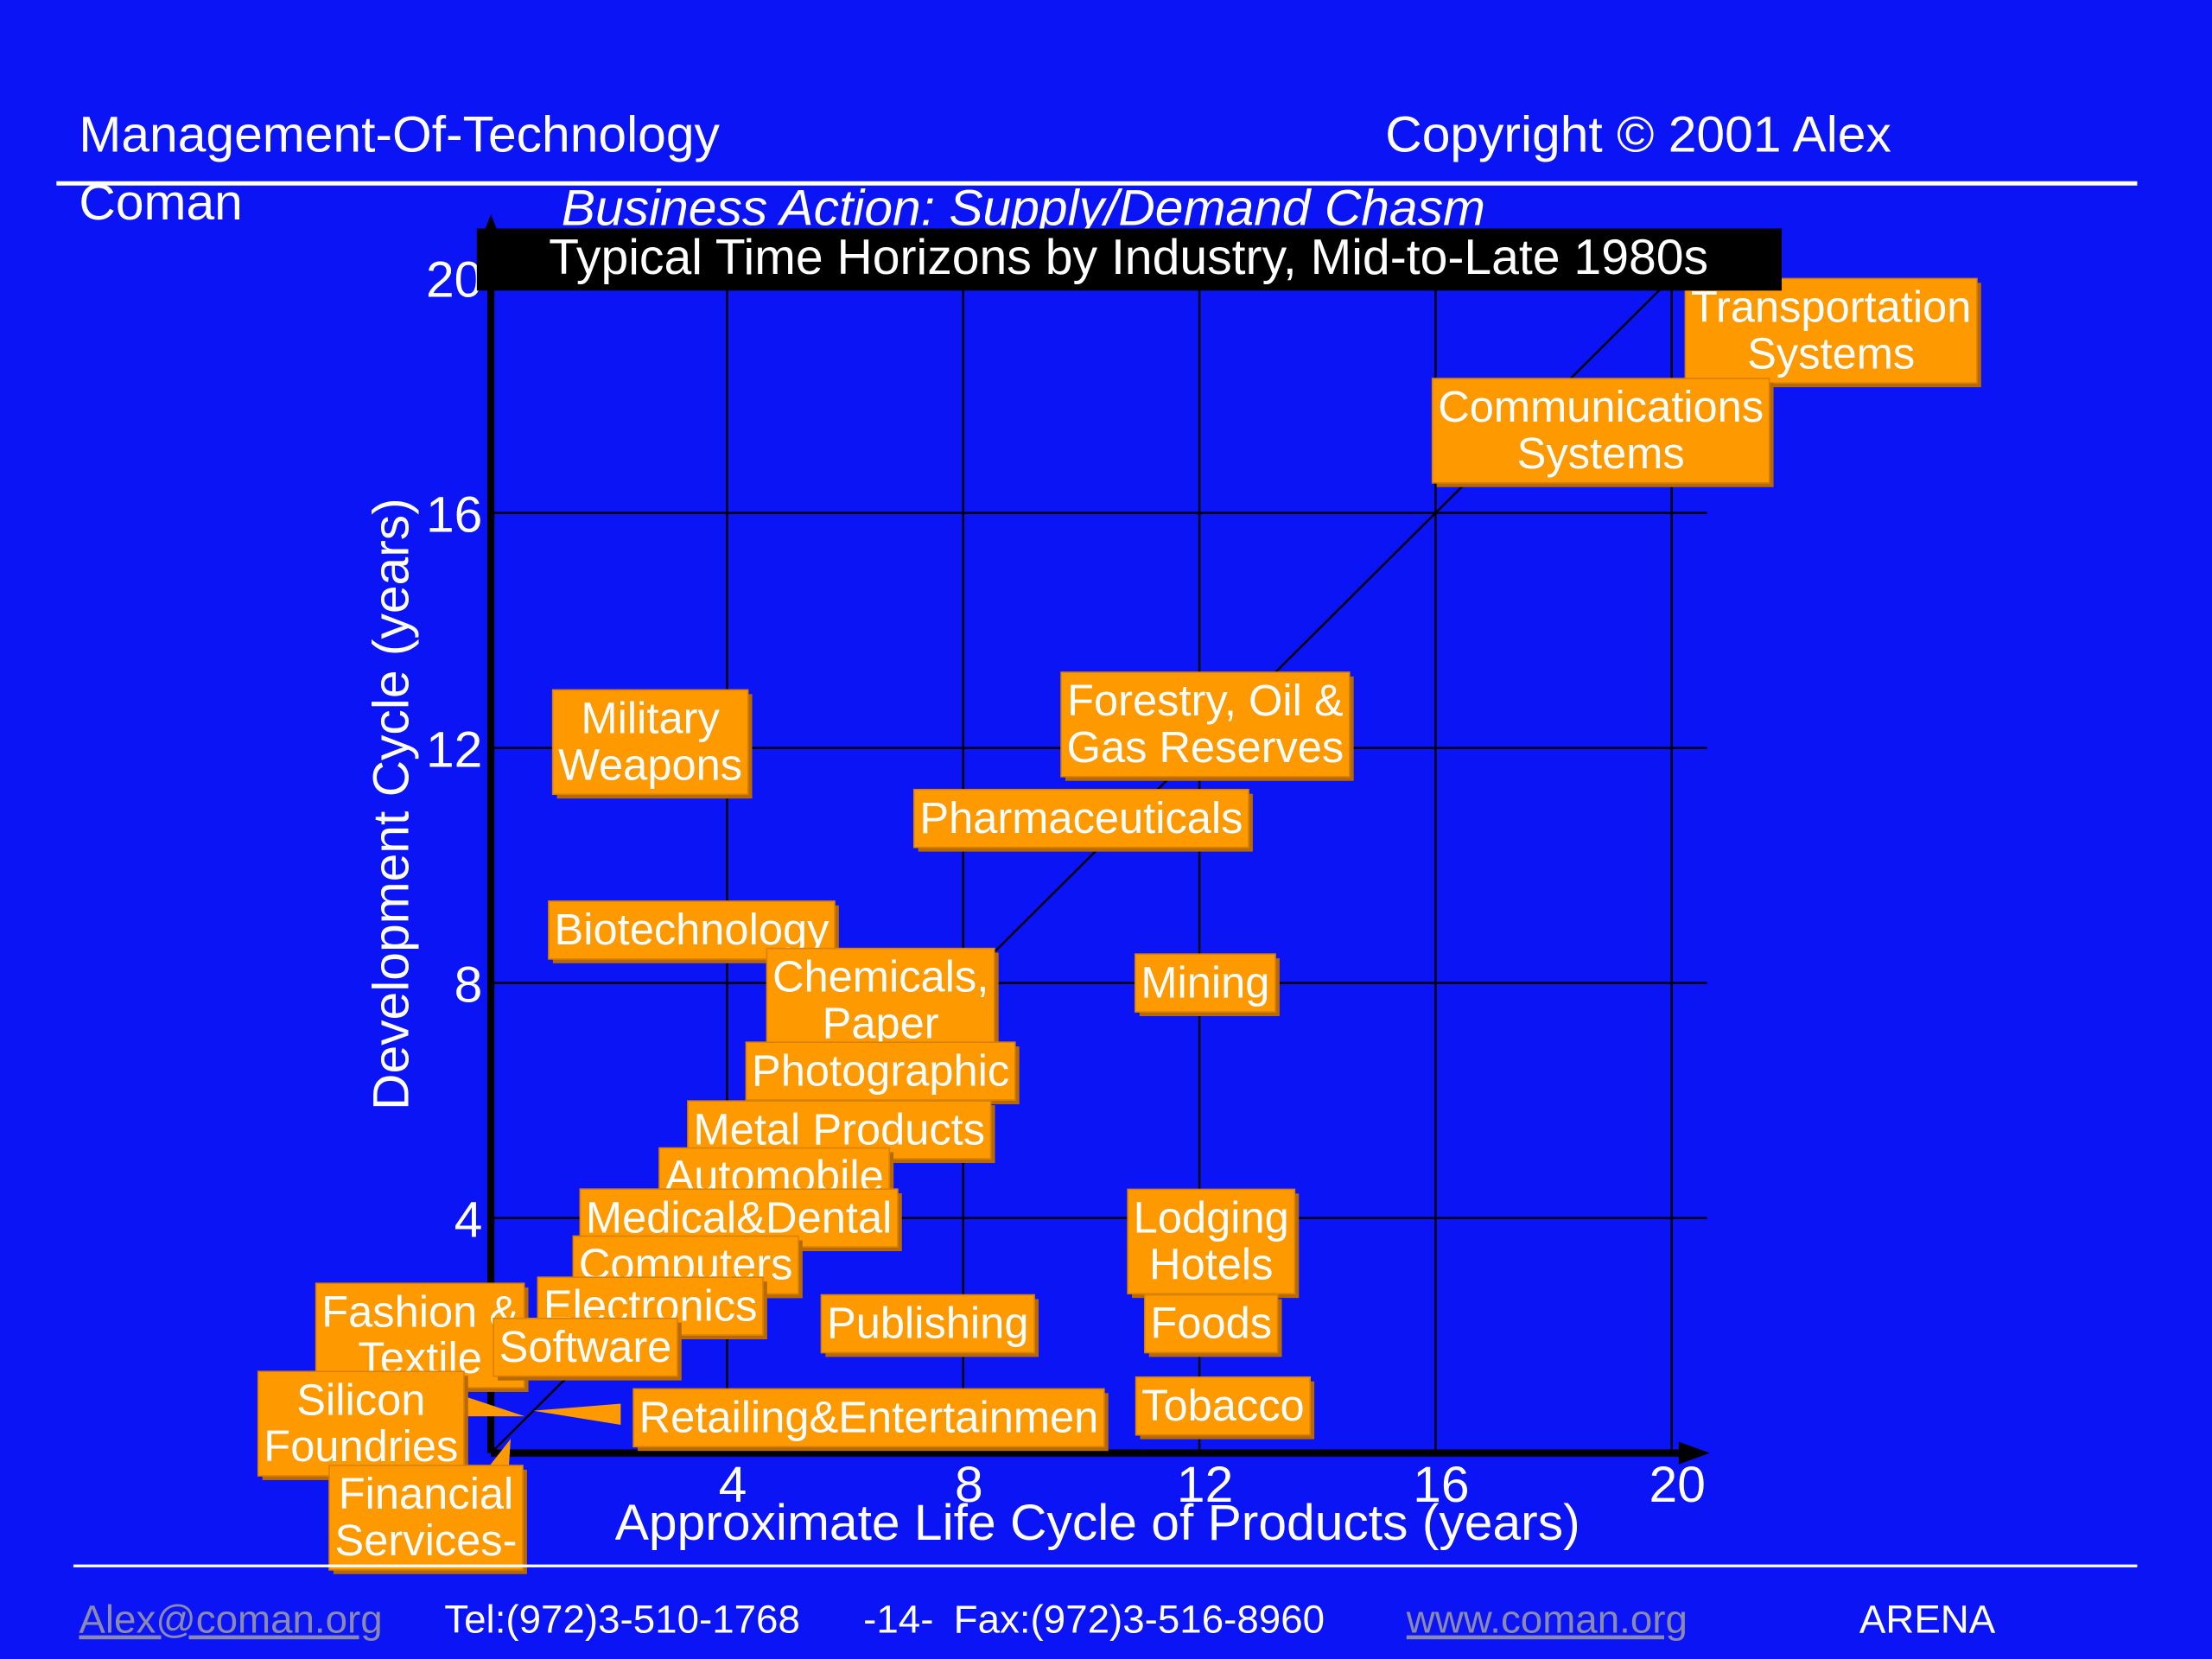  I want to click on point-label: Pharmaceuticals, so click(1083, 820).